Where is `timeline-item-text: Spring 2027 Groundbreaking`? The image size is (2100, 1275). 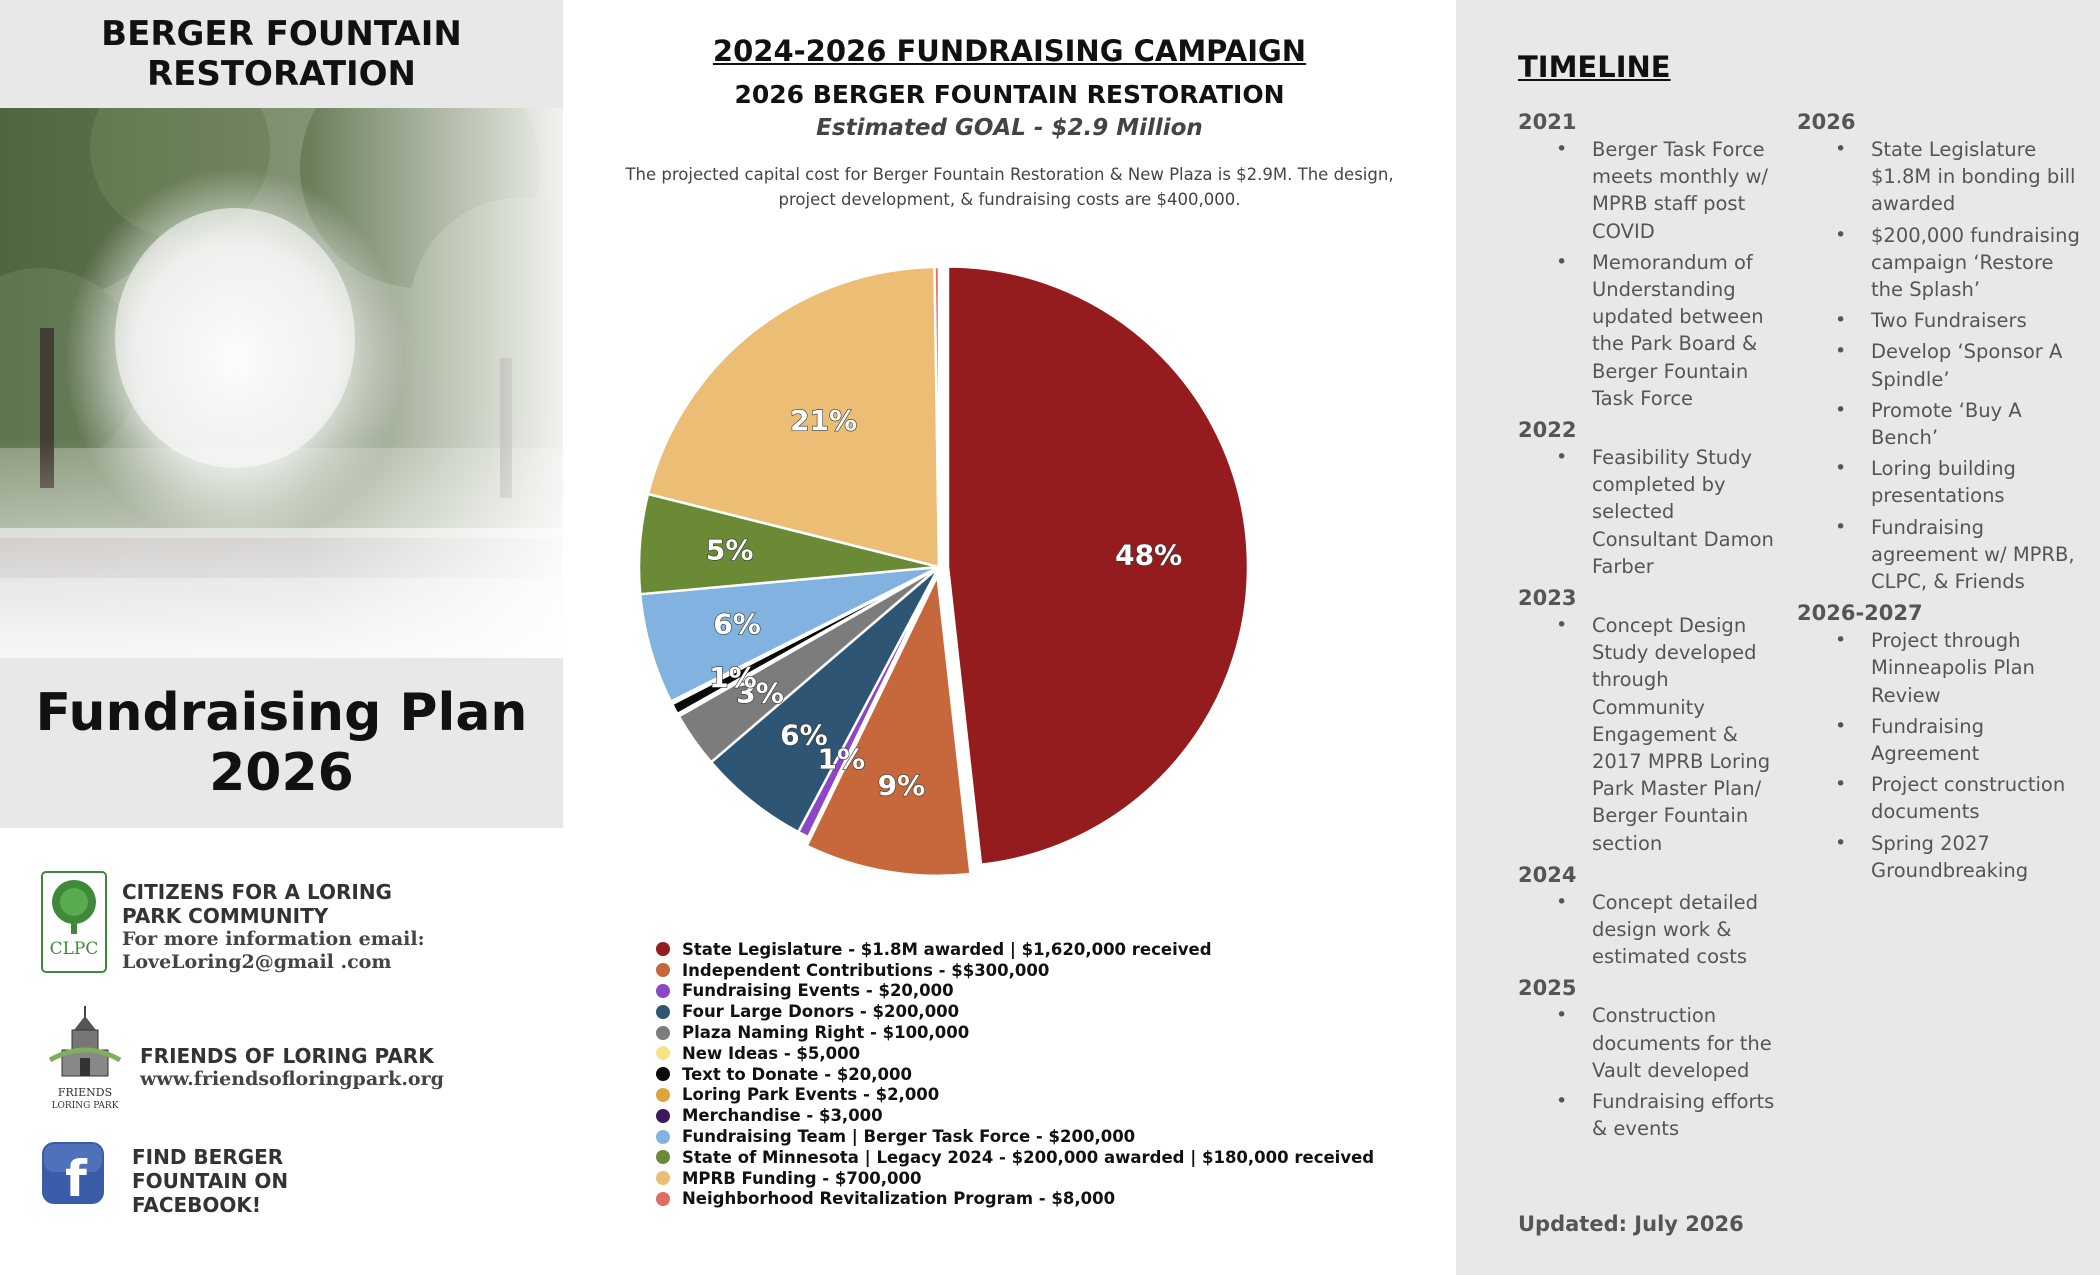
timeline-item-text: Spring 2027 Groundbreaking is located at coordinates (1950, 856).